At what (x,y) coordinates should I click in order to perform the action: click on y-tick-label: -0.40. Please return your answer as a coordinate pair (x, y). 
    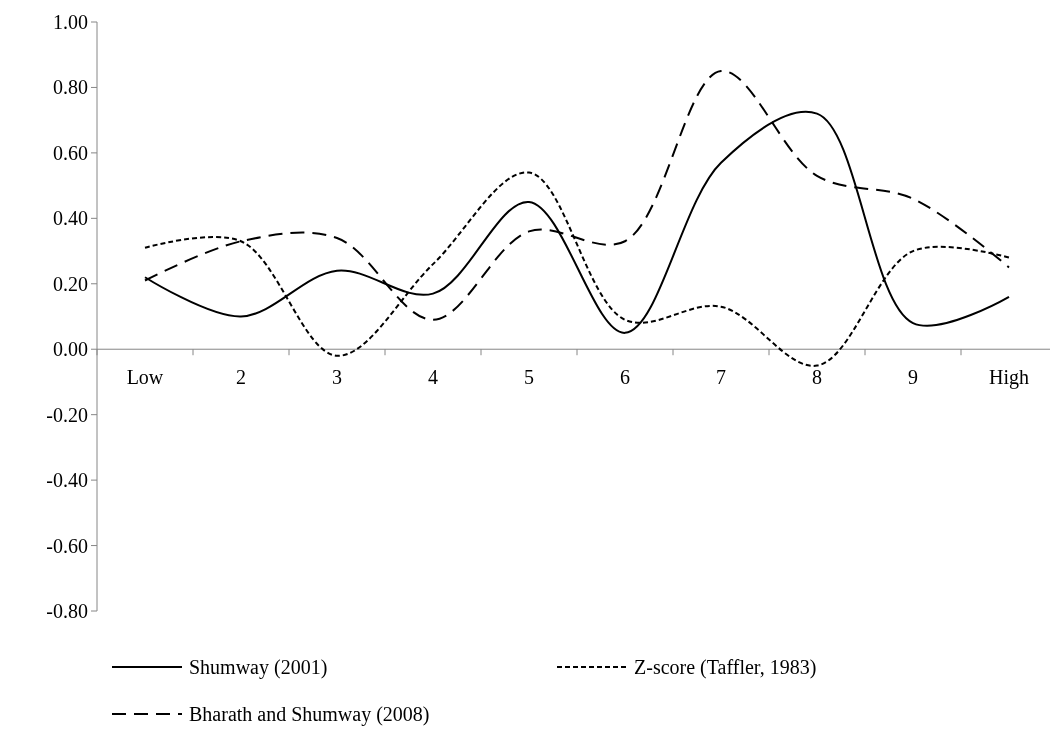
    Looking at the image, I should click on (67, 480).